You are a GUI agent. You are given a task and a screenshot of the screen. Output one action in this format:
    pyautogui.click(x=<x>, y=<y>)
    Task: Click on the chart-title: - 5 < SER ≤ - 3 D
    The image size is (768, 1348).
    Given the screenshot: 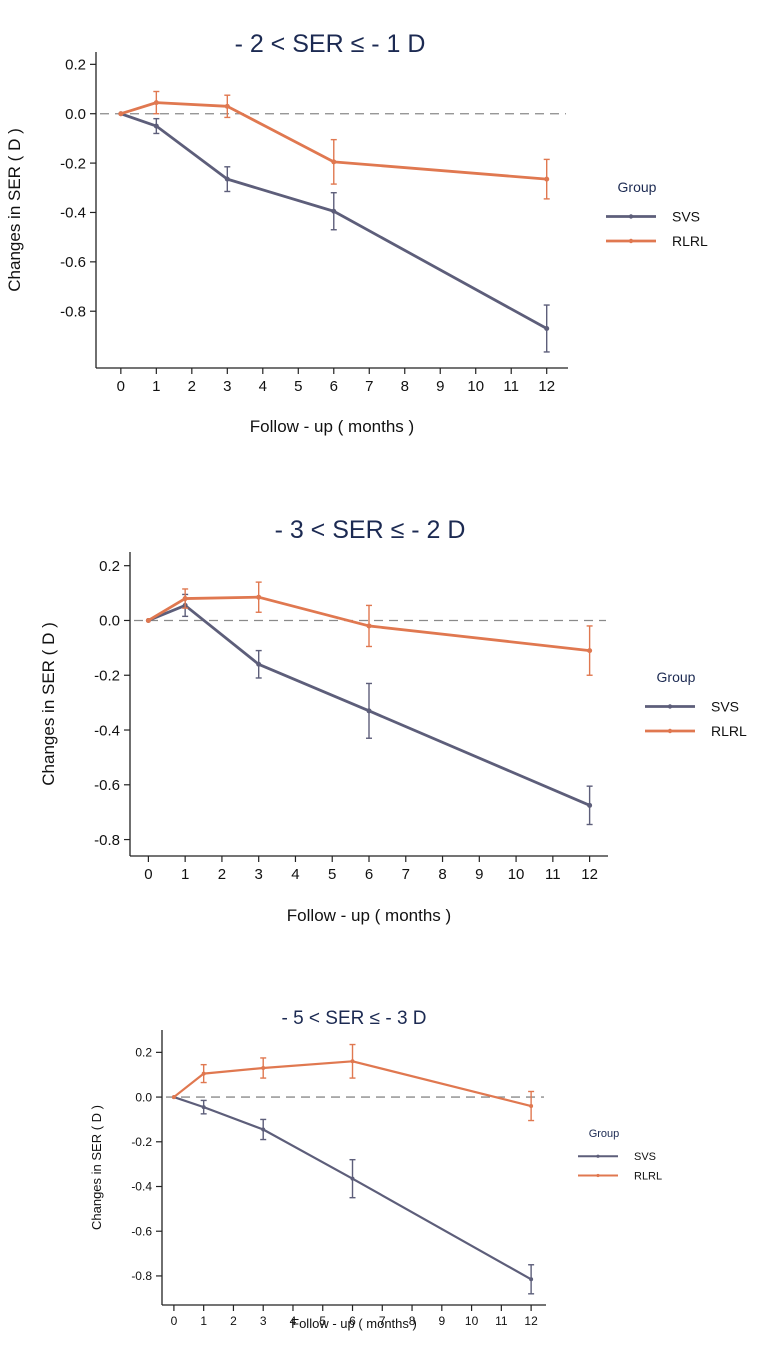 What is the action you would take?
    pyautogui.click(x=353, y=1018)
    